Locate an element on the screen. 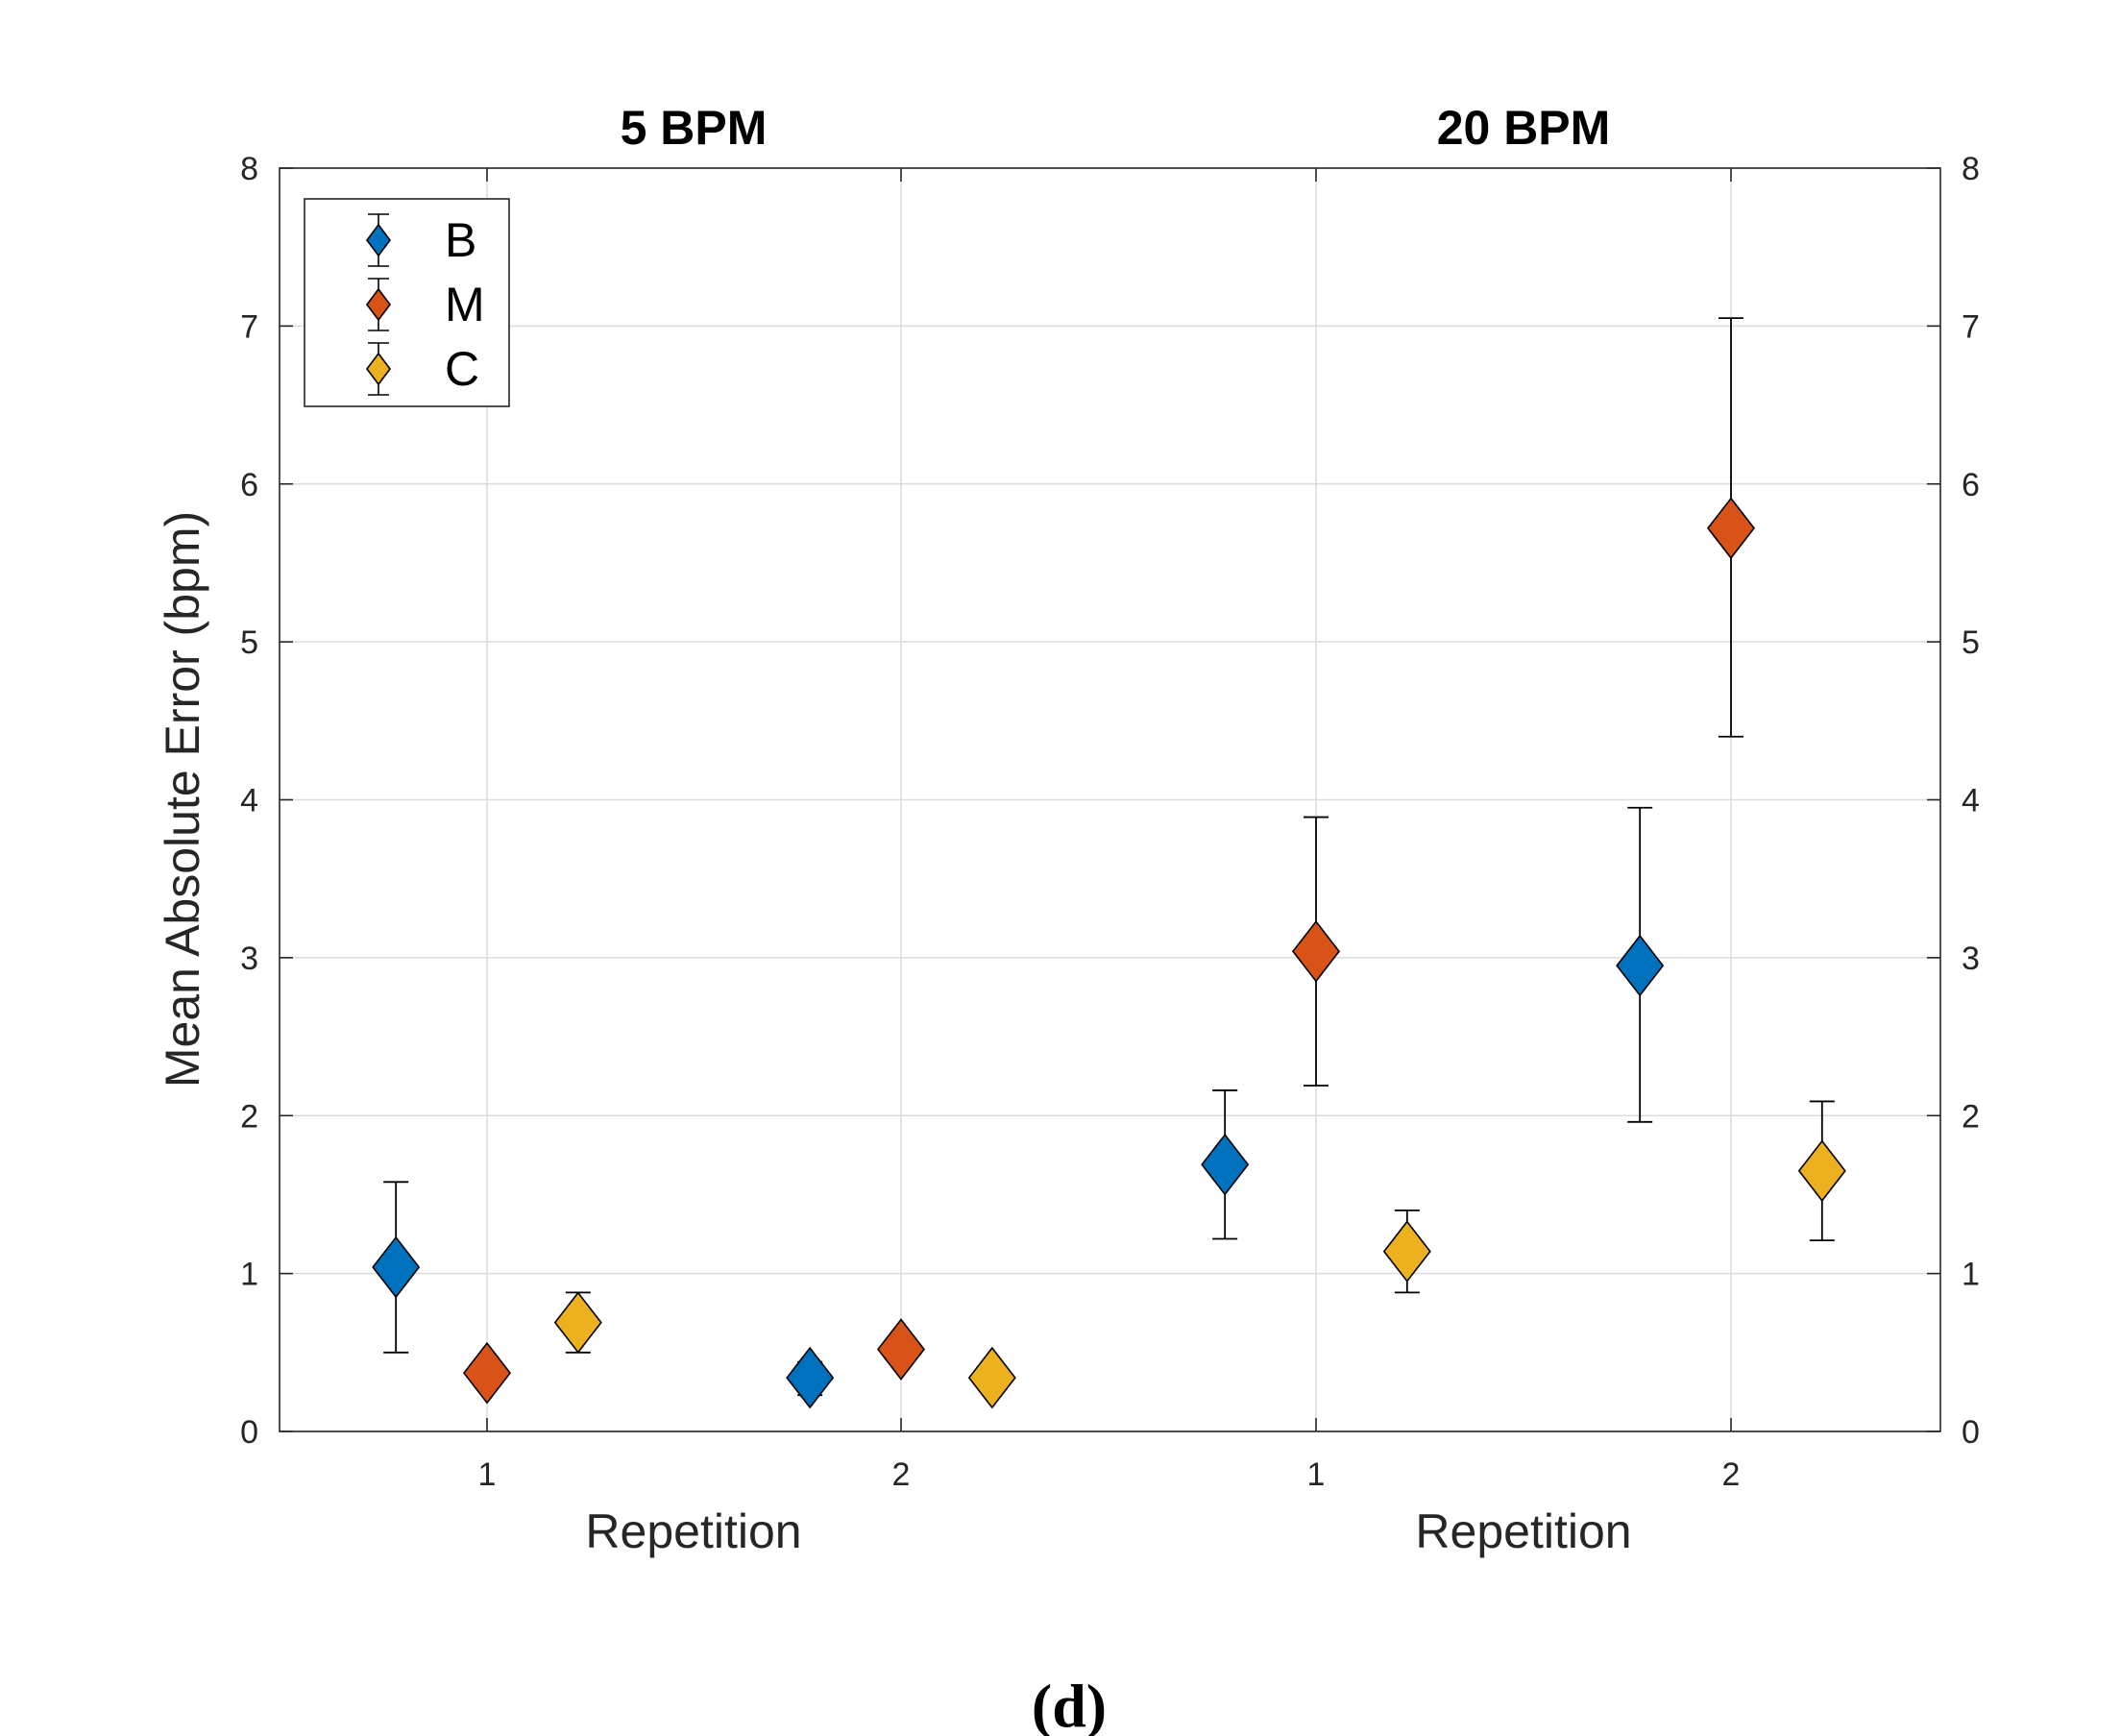 This screenshot has width=2121, height=1736. y-tick-label-left: 1 is located at coordinates (249, 1275).